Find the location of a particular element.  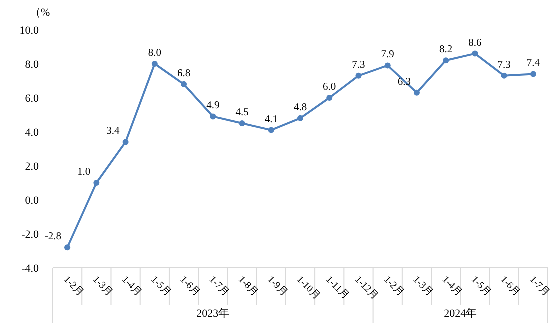

y-tick-label: 8.0 is located at coordinates (32, 65).